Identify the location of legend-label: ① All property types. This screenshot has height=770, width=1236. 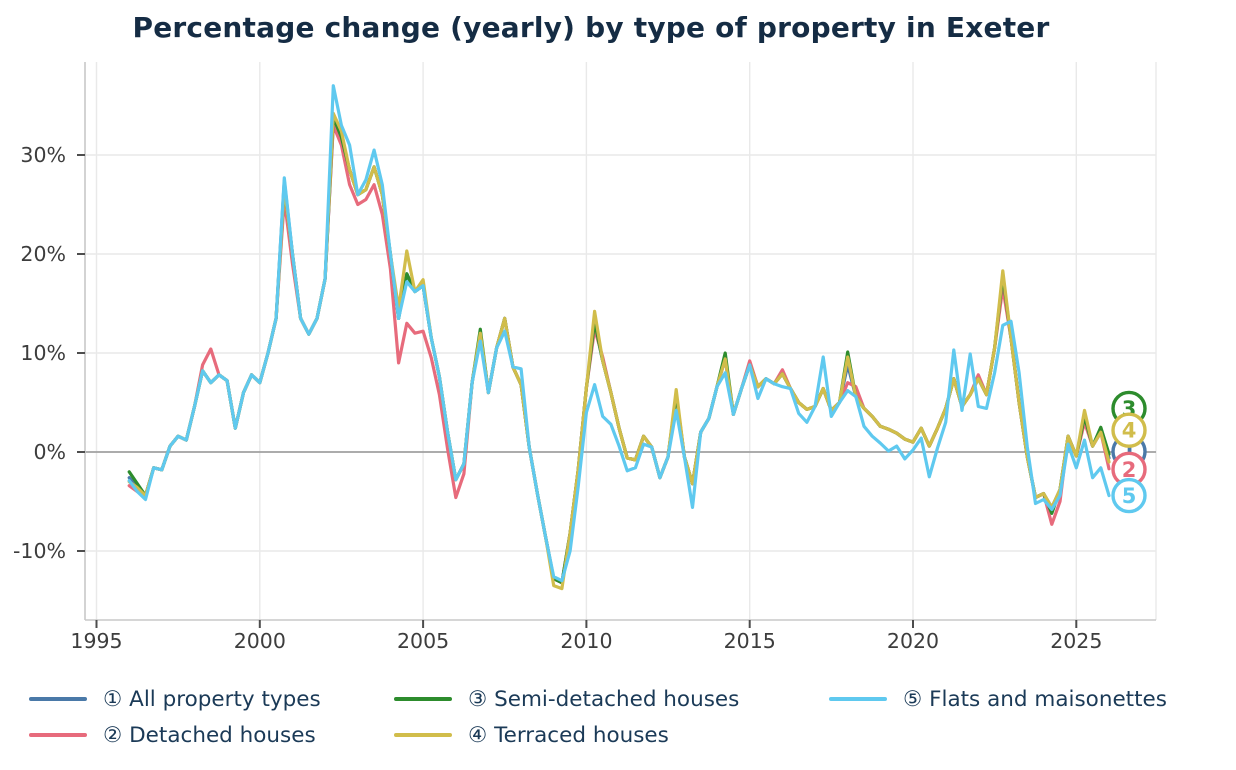
(212, 699).